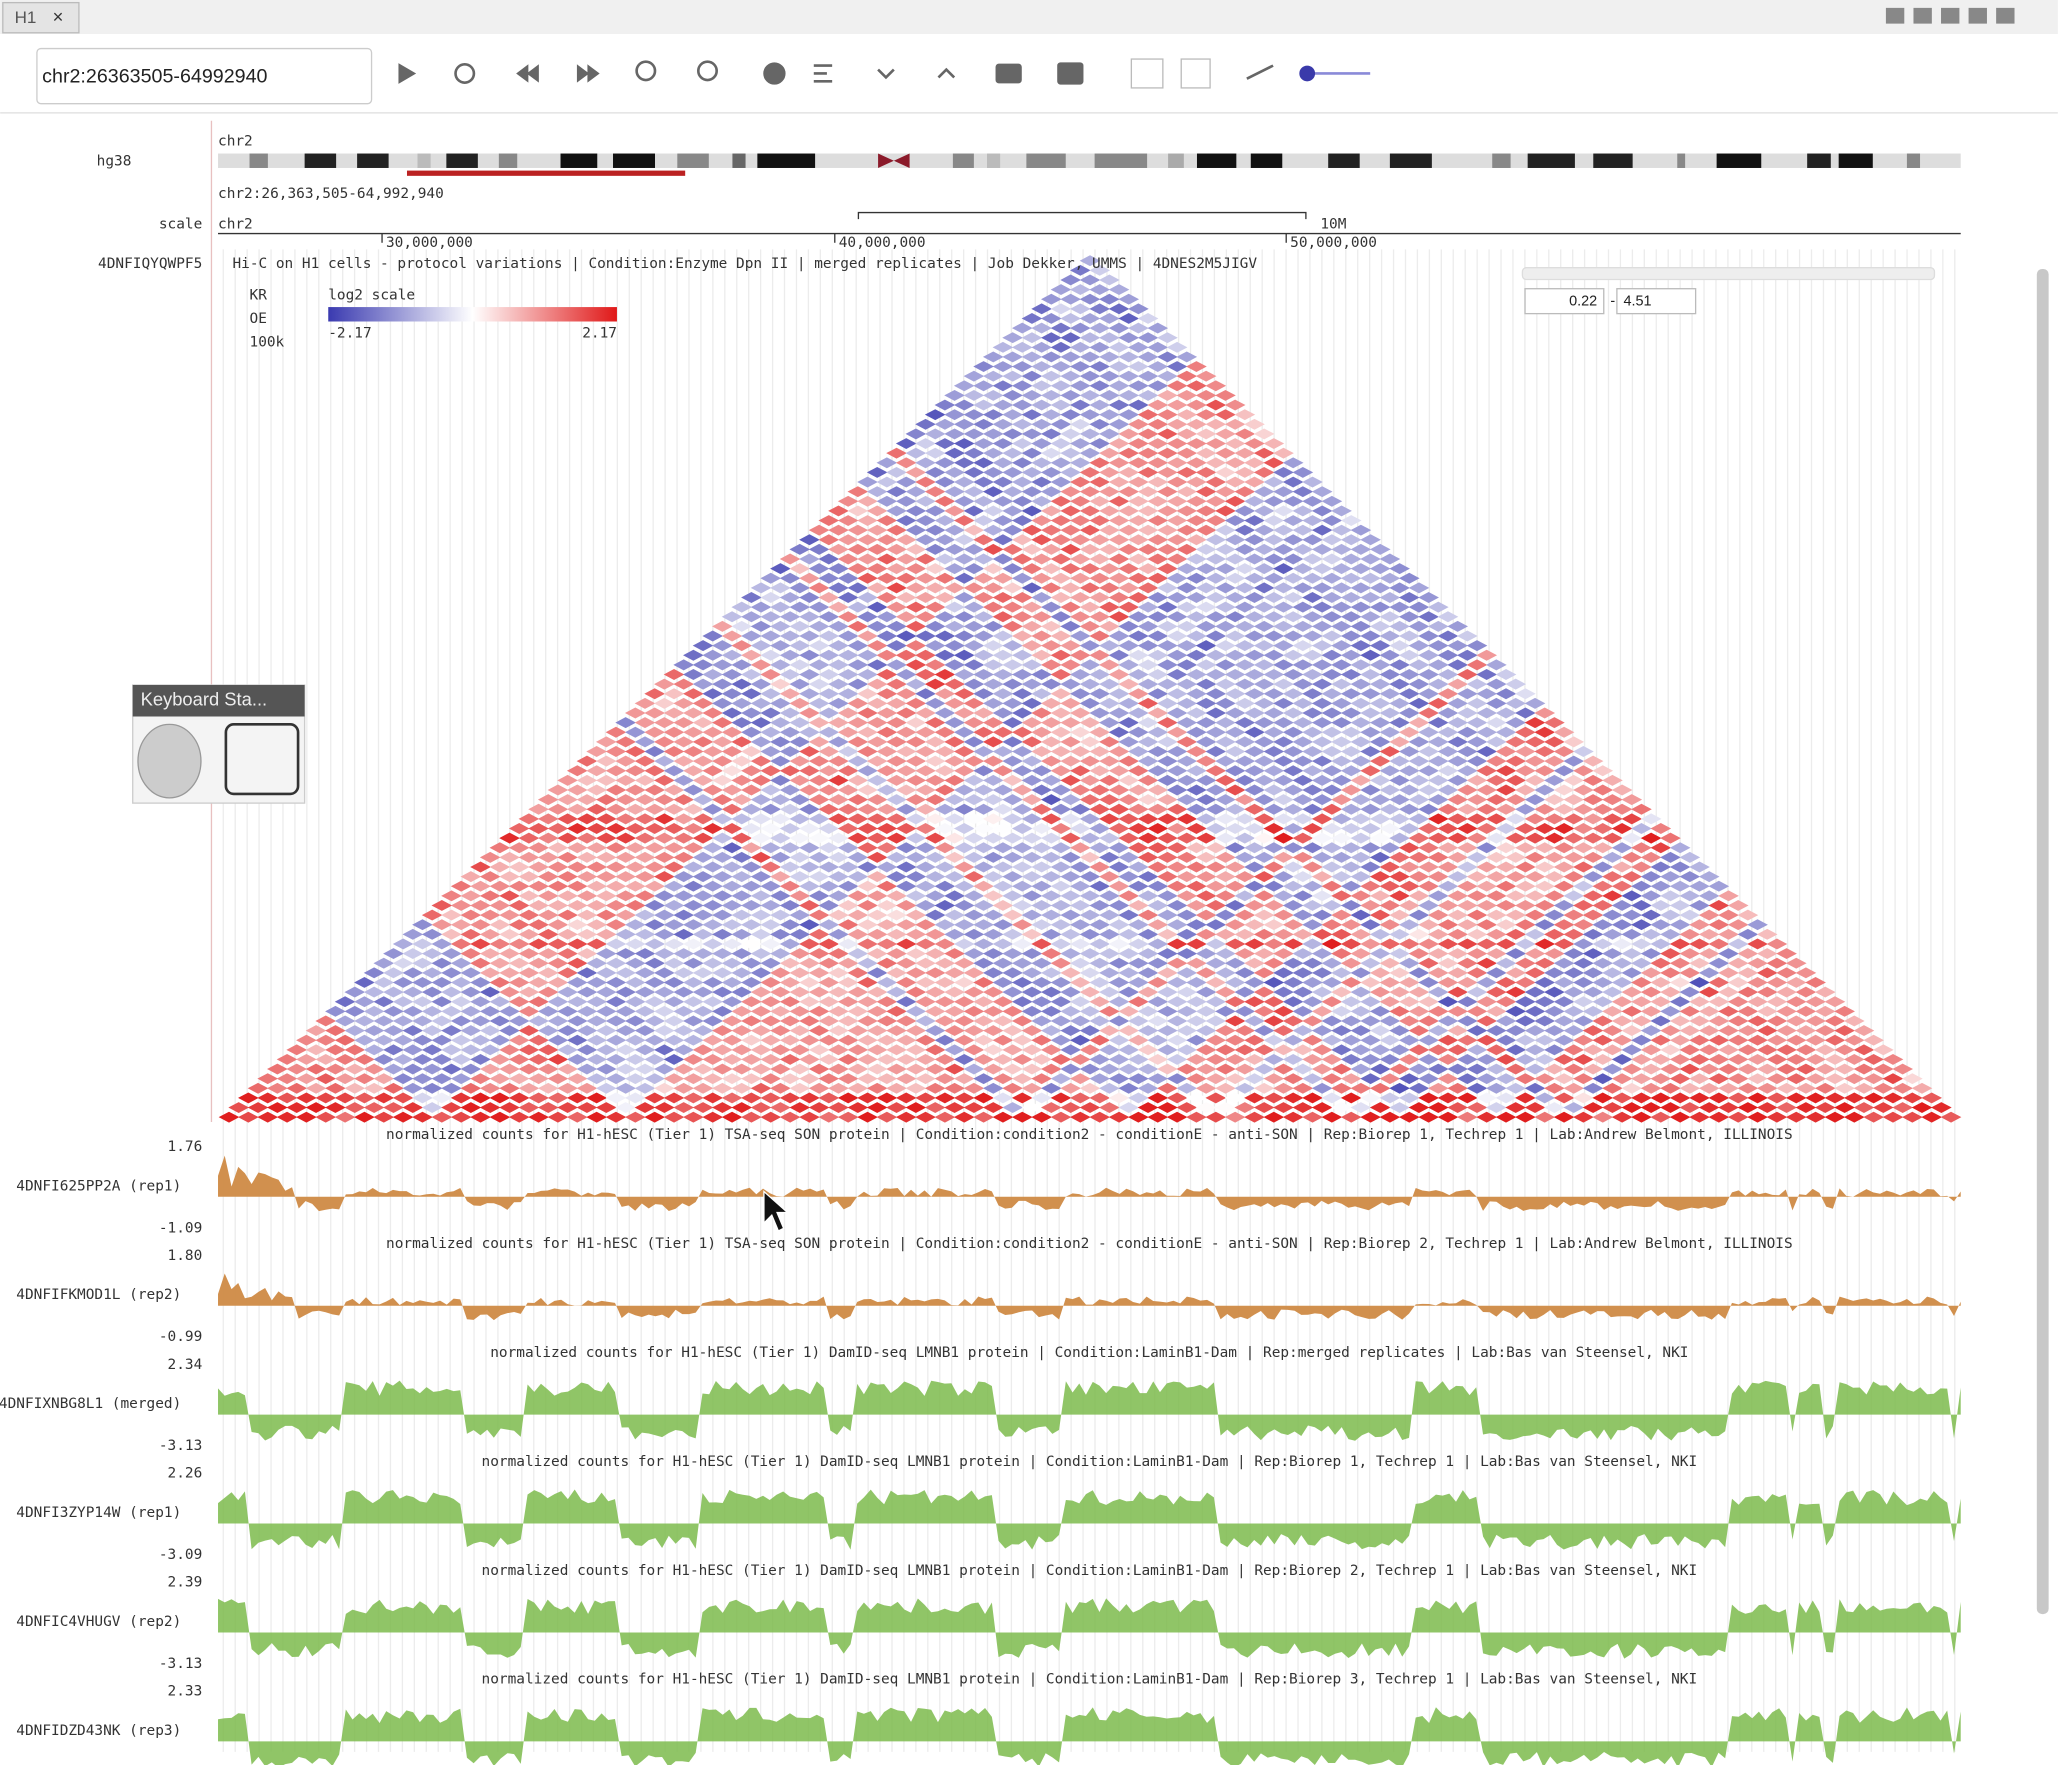 Image resolution: width=2058 pixels, height=1765 pixels. What do you see at coordinates (1147, 73) in the screenshot?
I see `stripes-button` at bounding box center [1147, 73].